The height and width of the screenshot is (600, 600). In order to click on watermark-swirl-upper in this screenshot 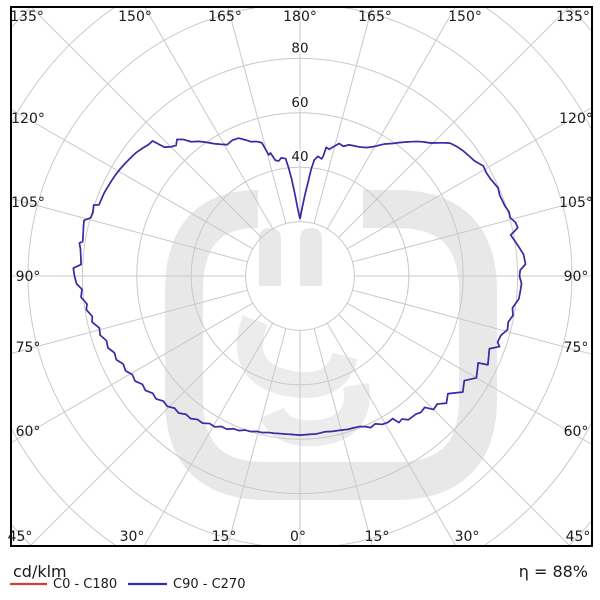, I will do `click(297, 357)`.